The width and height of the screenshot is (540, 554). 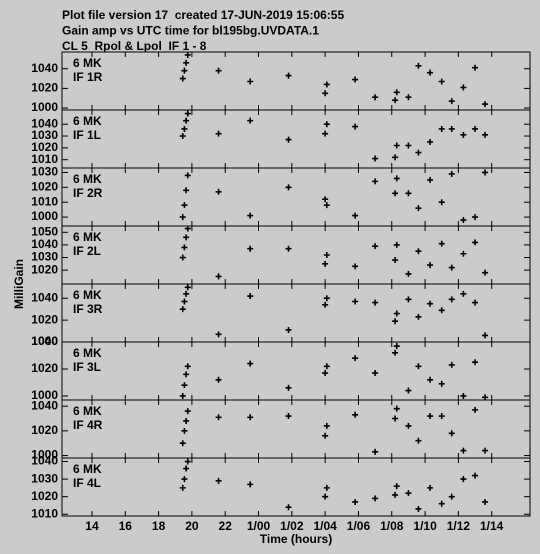 What do you see at coordinates (226, 526) in the screenshot?
I see `x-tick-label: 22` at bounding box center [226, 526].